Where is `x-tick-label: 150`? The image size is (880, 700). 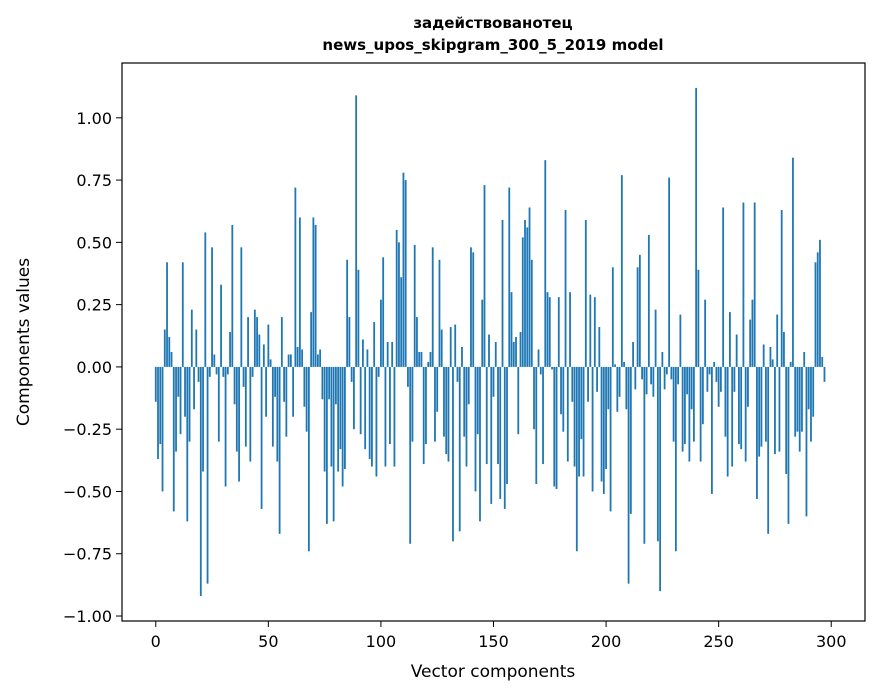 x-tick-label: 150 is located at coordinates (493, 641).